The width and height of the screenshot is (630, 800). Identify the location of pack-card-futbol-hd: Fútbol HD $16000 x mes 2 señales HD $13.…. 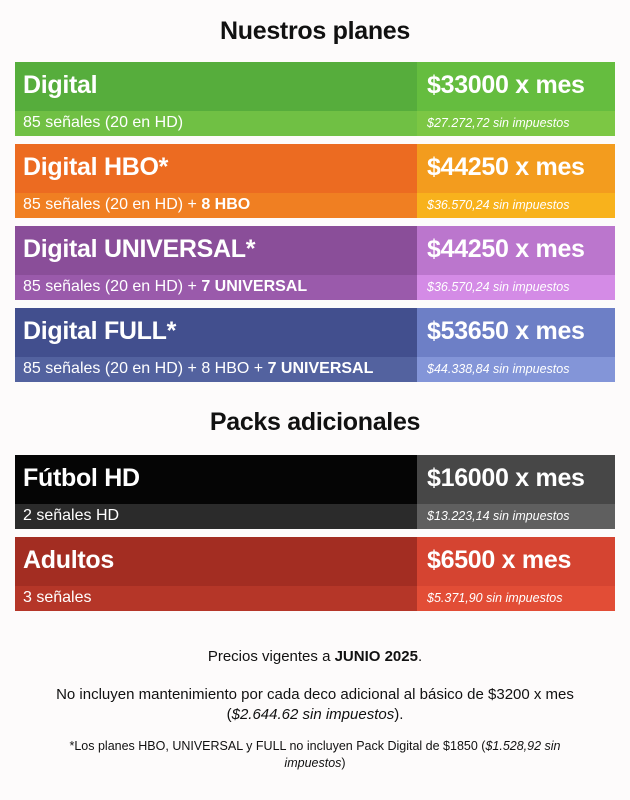
(315, 492).